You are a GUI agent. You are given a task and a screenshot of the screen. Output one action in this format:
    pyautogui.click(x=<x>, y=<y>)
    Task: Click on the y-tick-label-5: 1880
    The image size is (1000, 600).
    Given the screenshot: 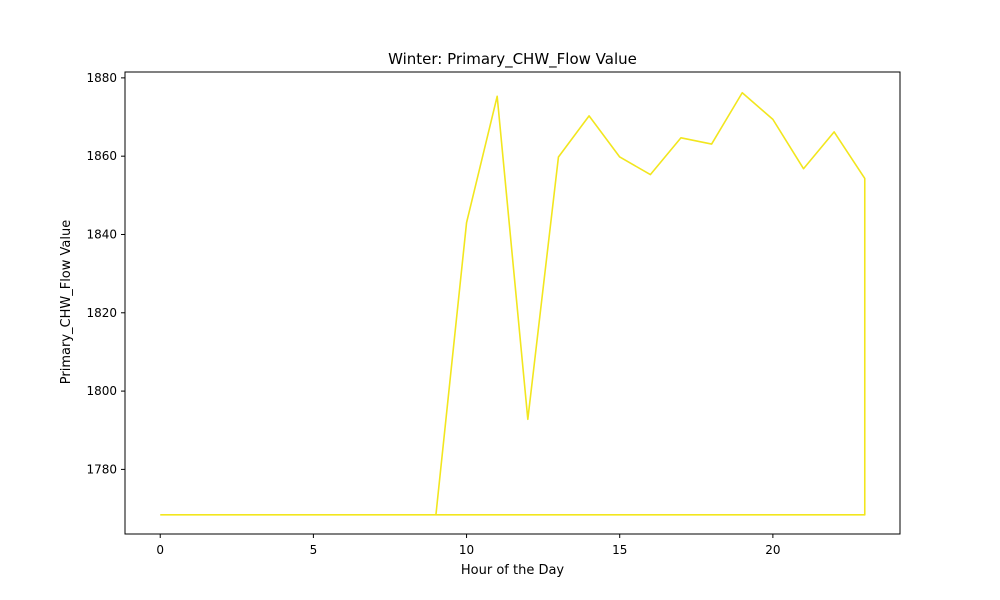 What is the action you would take?
    pyautogui.click(x=101, y=78)
    